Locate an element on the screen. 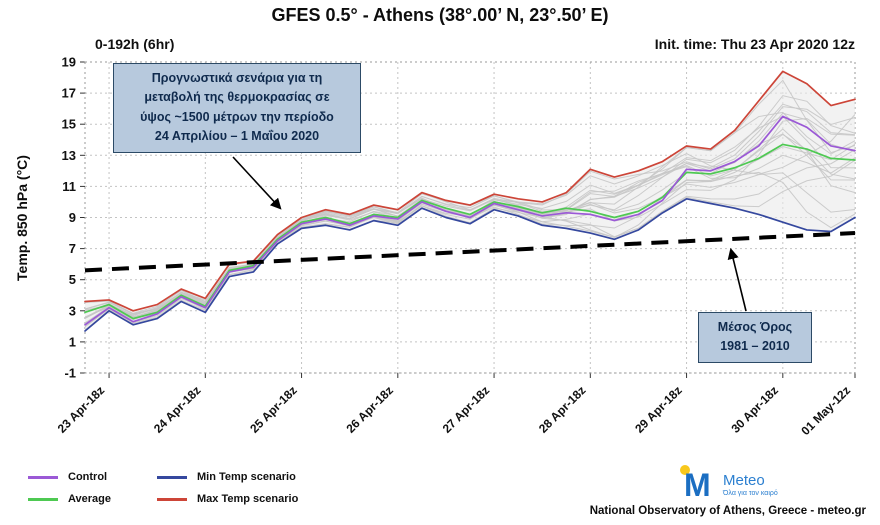 This screenshot has width=880, height=525. svg-text: 7 is located at coordinates (72, 248).